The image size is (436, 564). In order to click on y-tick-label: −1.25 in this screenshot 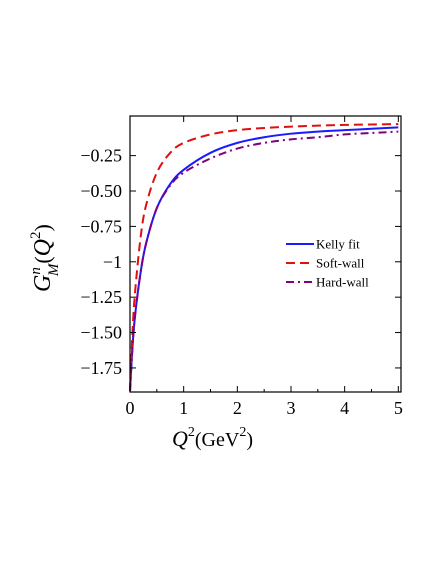, I will do `click(101, 297)`.